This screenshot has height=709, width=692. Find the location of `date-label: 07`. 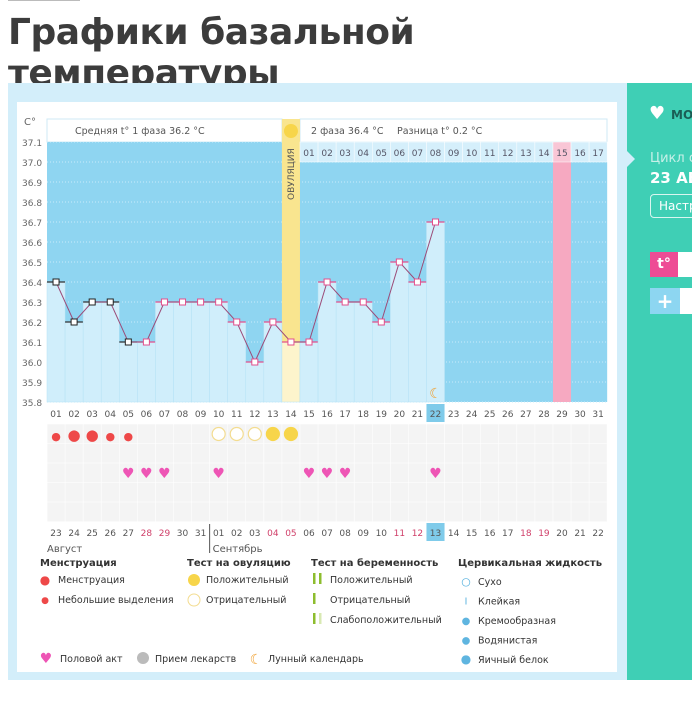

date-label: 07 is located at coordinates (326, 534).